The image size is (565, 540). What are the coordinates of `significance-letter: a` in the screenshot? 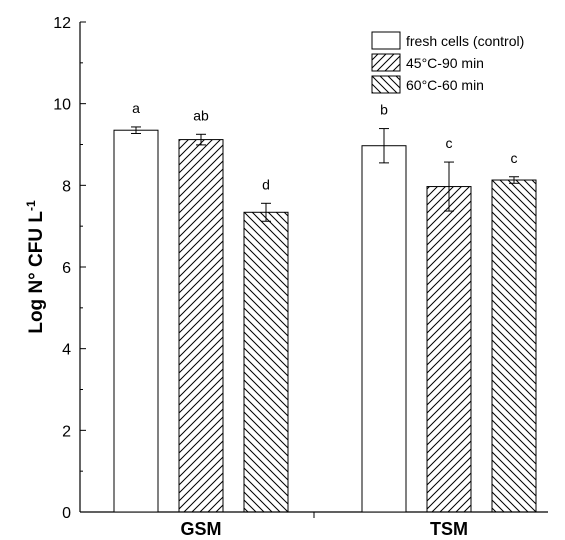 It's located at (136, 108).